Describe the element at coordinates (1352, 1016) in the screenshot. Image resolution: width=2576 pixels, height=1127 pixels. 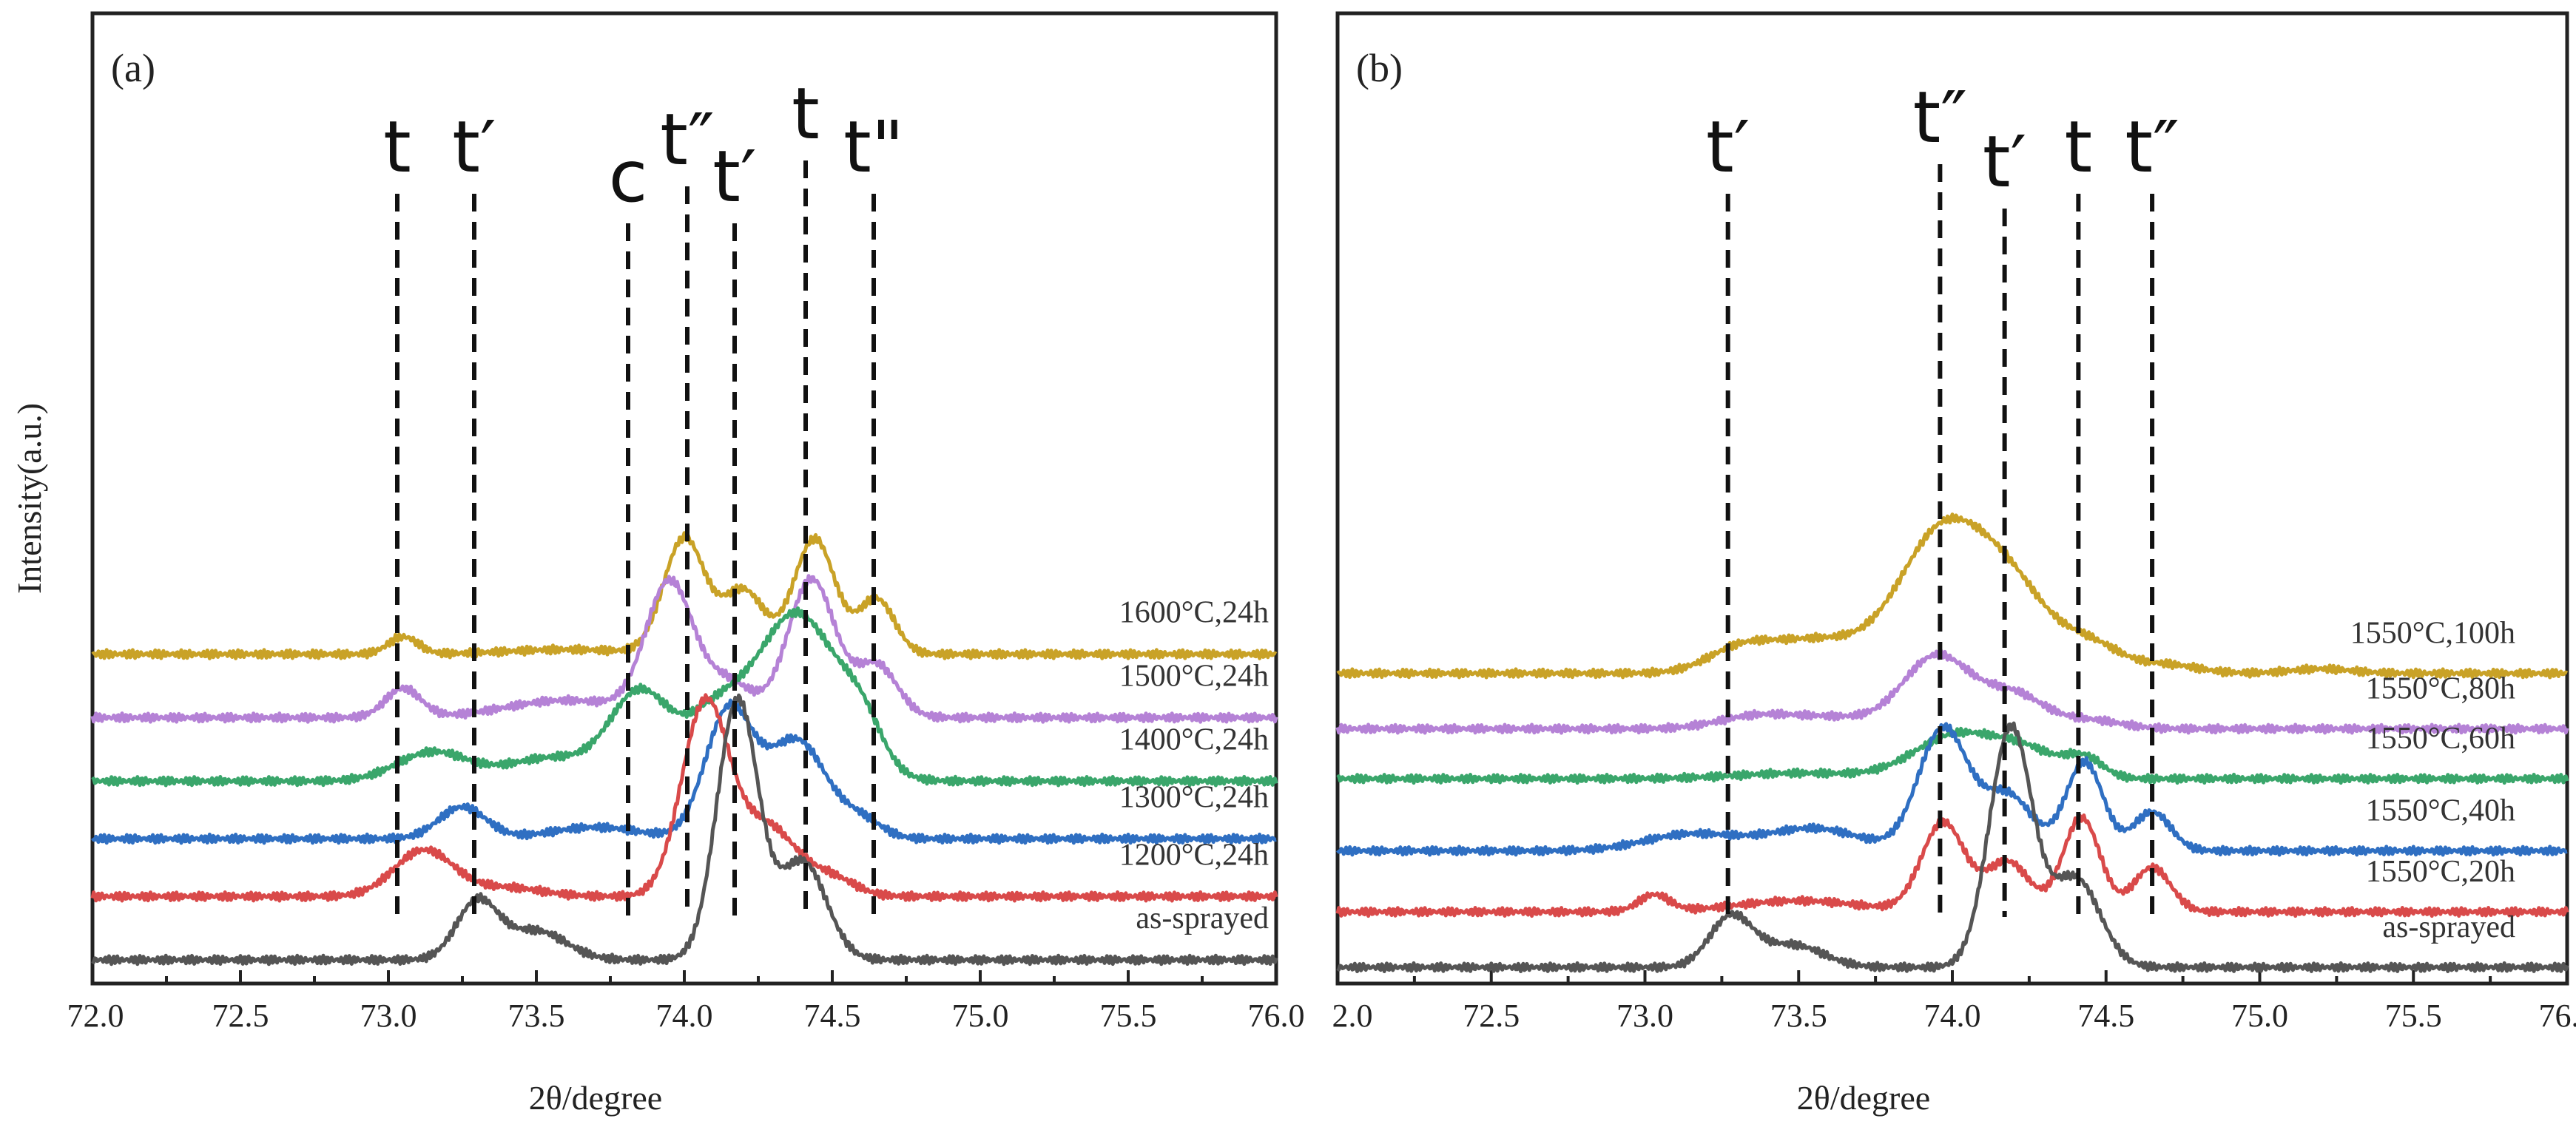
I see `x-tick-label: 2.0` at that location.